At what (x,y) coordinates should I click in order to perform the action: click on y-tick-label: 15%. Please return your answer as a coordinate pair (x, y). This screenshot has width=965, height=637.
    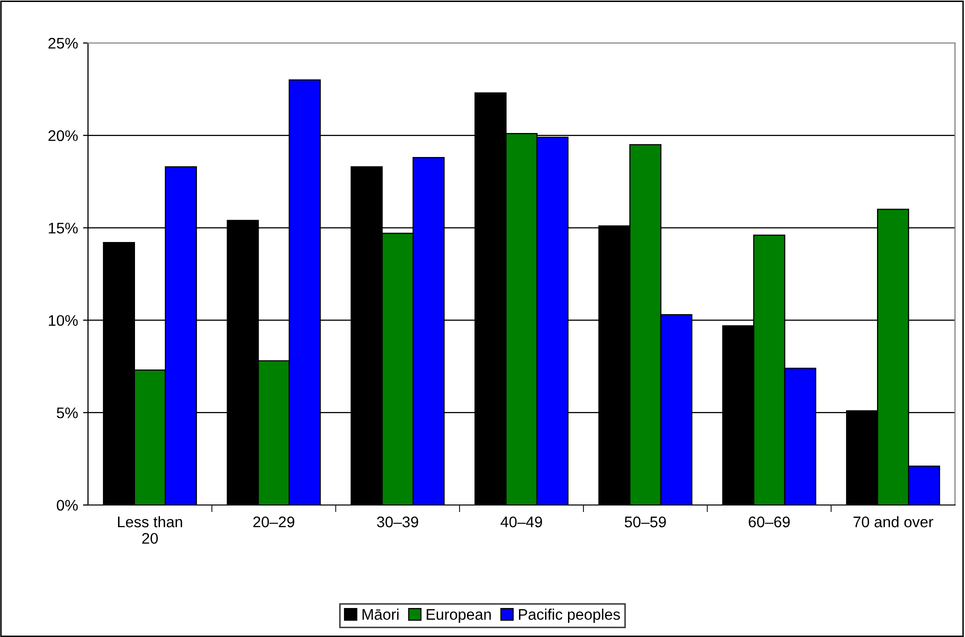
    Looking at the image, I should click on (63, 228).